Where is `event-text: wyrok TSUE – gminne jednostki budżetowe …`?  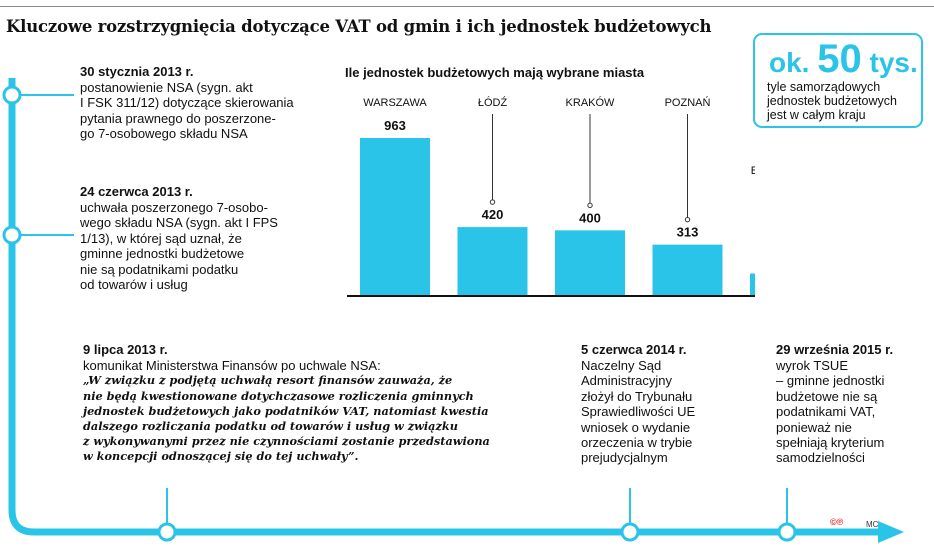
event-text: wyrok TSUE – gminne jednostki budżetowe … is located at coordinates (834, 412).